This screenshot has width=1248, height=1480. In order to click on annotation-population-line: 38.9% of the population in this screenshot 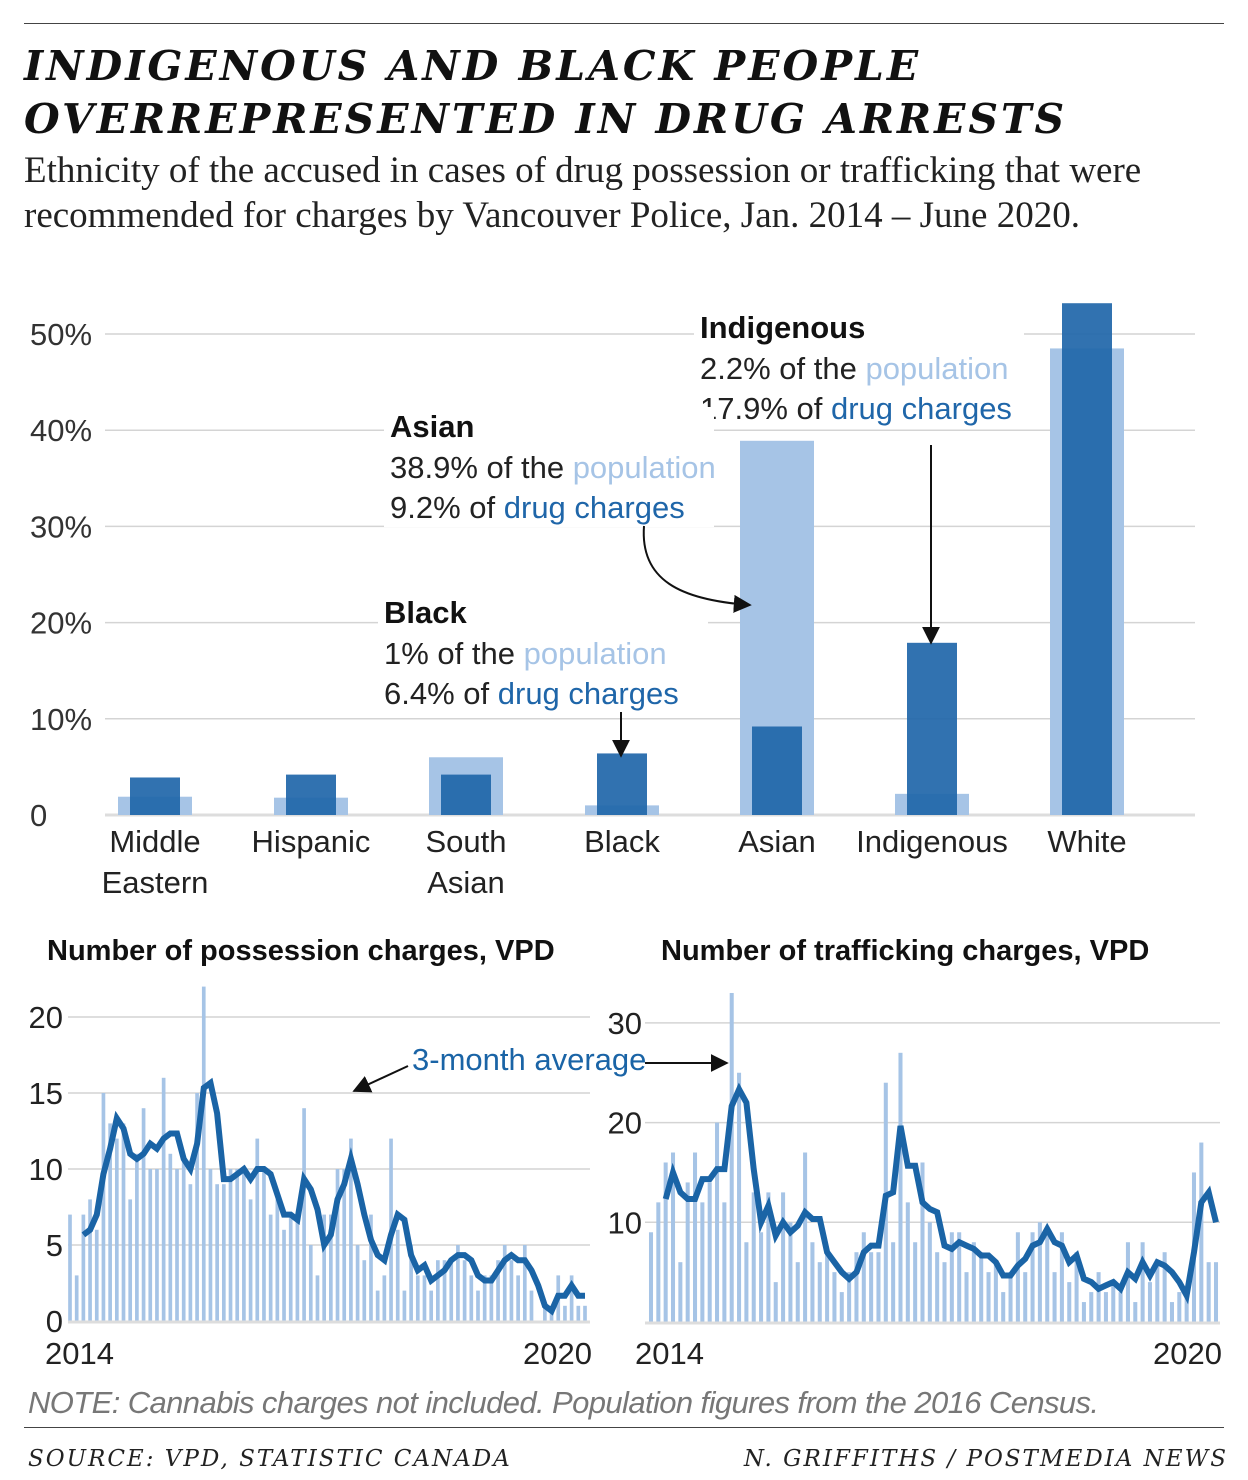, I will do `click(553, 467)`.